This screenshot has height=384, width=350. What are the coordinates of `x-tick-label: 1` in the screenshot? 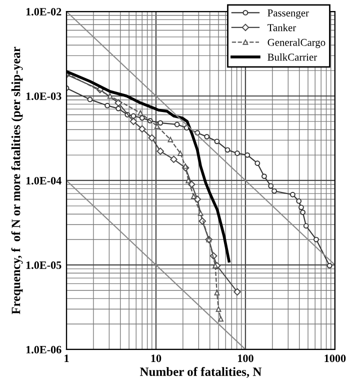 It's located at (66, 358).